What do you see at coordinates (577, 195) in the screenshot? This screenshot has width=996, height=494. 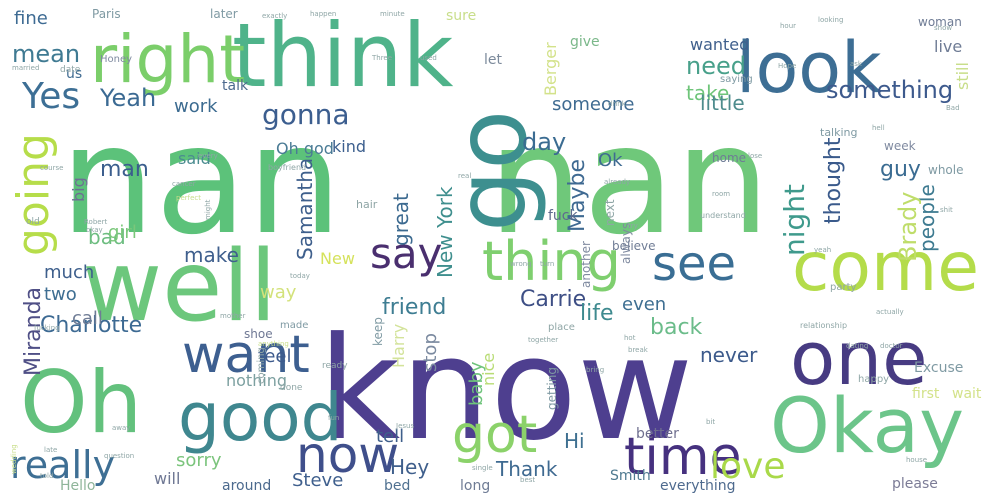 I see `word-maybe-44: Maybe` at bounding box center [577, 195].